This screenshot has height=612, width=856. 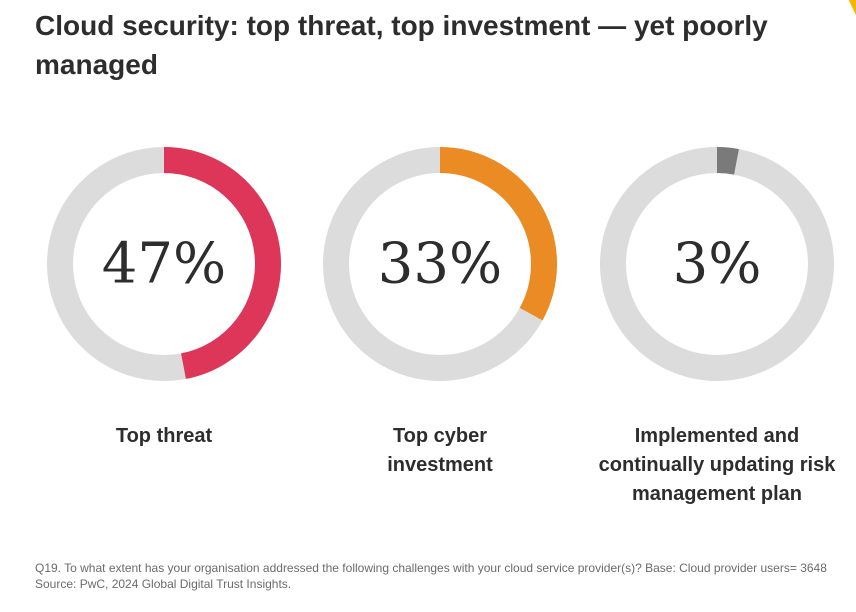 I want to click on donut-arc-risk-management-plan, so click(x=727, y=161).